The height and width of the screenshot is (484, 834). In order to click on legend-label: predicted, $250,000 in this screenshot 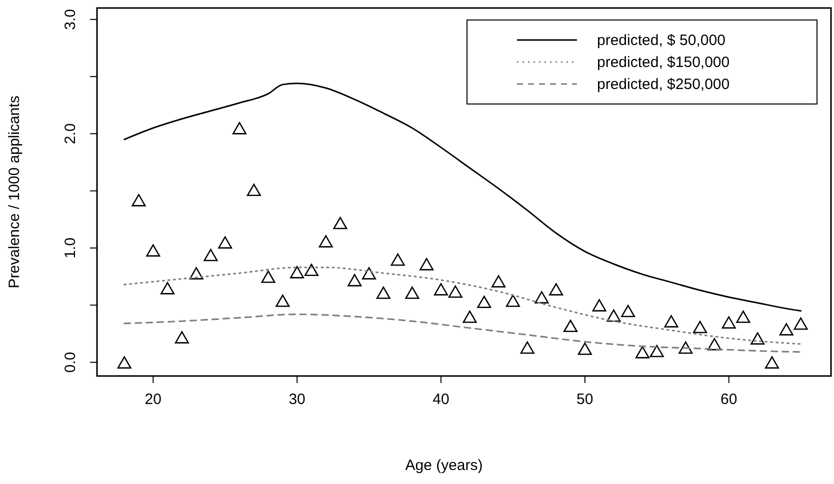, I will do `click(663, 84)`.